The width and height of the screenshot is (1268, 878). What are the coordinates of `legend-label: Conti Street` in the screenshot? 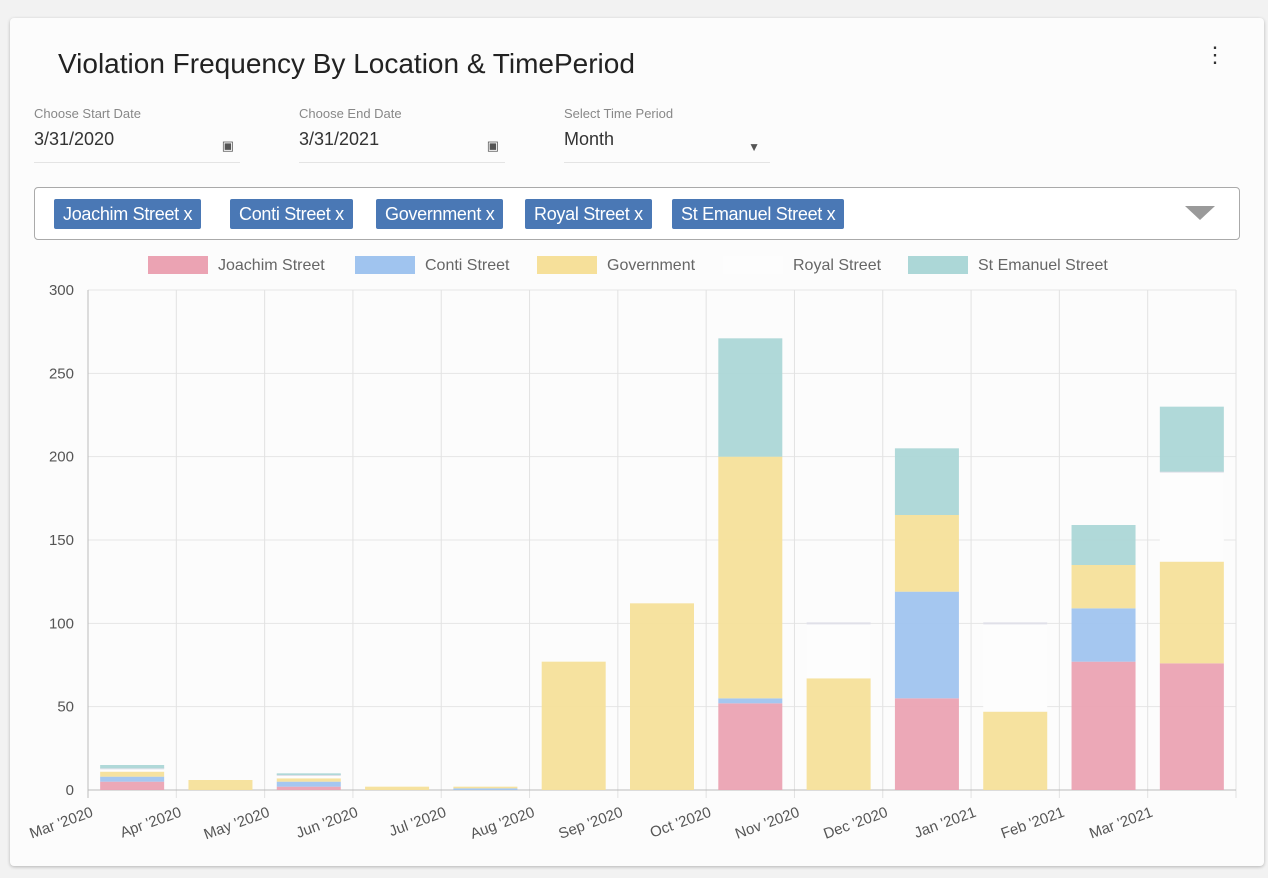 It's located at (467, 265).